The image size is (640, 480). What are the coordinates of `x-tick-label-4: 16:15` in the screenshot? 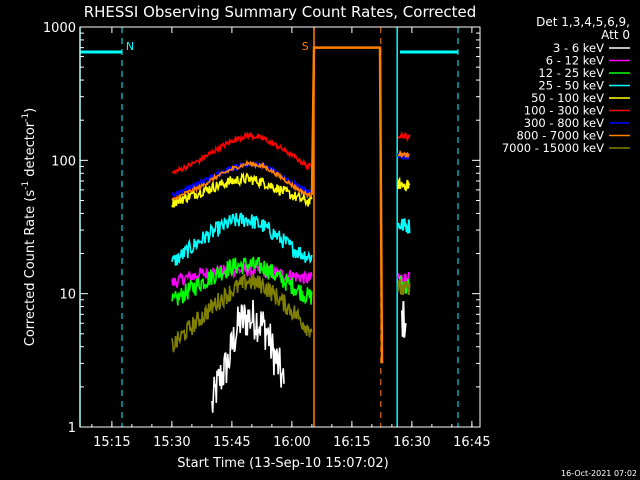 It's located at (351, 442).